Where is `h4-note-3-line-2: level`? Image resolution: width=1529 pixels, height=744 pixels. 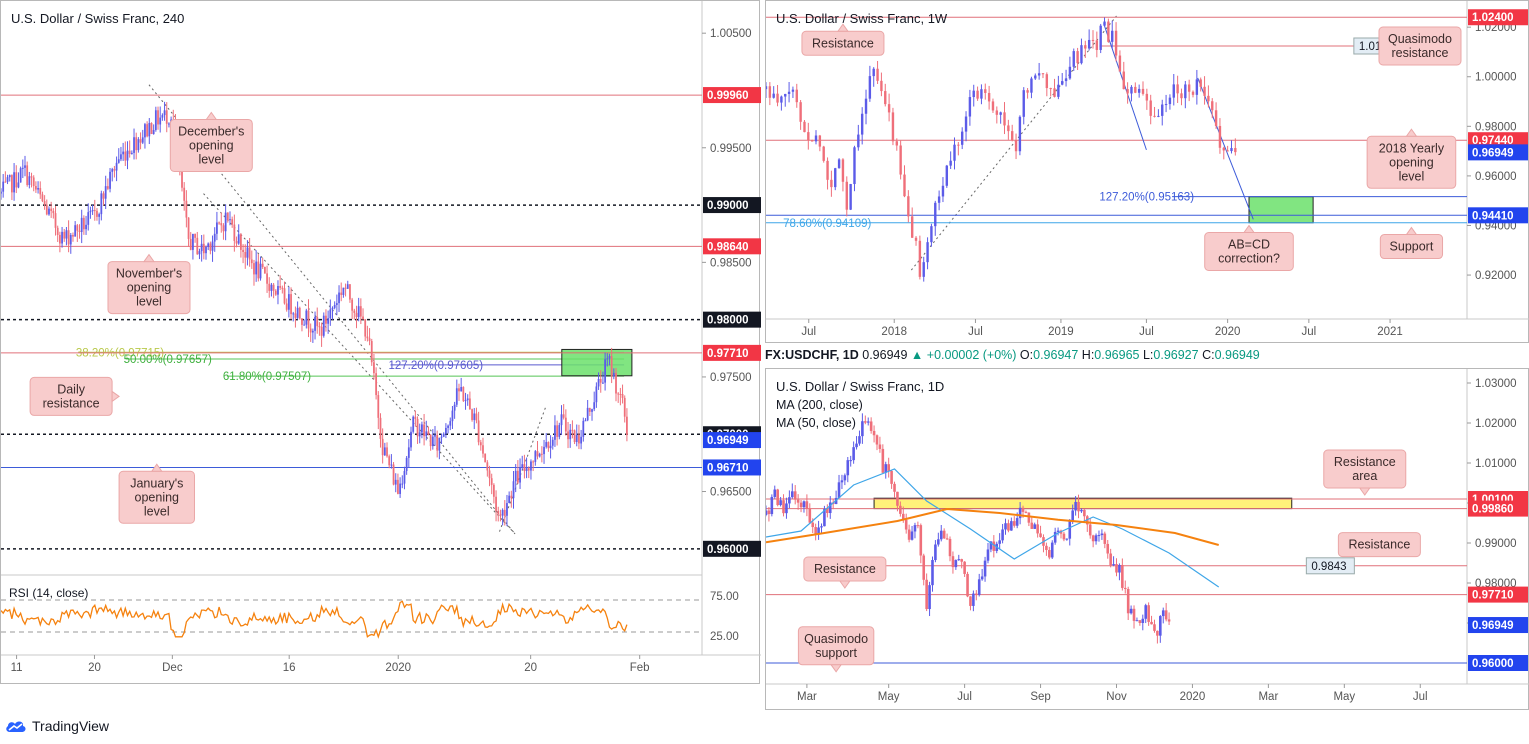
h4-note-3-line-2: level is located at coordinates (157, 511).